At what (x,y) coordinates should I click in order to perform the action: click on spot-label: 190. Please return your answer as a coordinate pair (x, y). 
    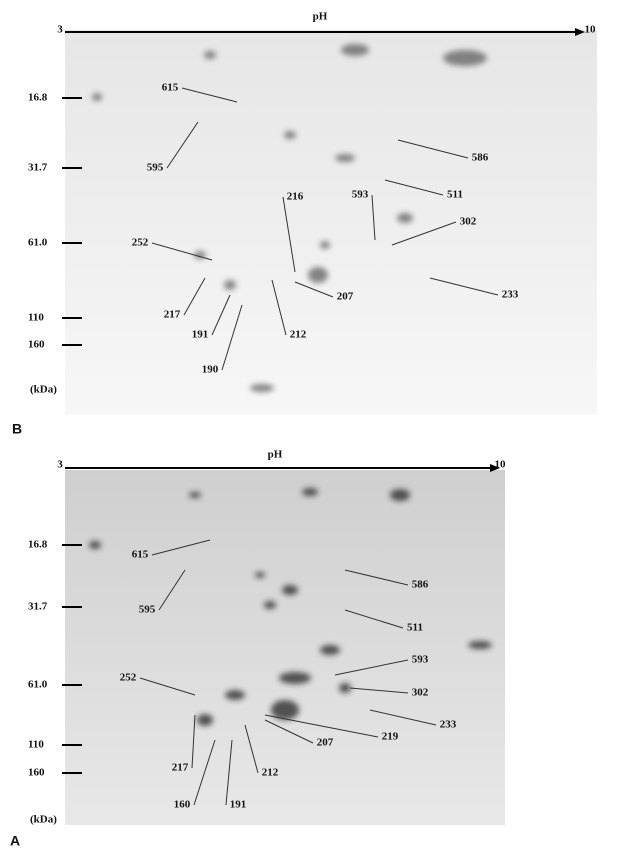
    Looking at the image, I should click on (210, 370).